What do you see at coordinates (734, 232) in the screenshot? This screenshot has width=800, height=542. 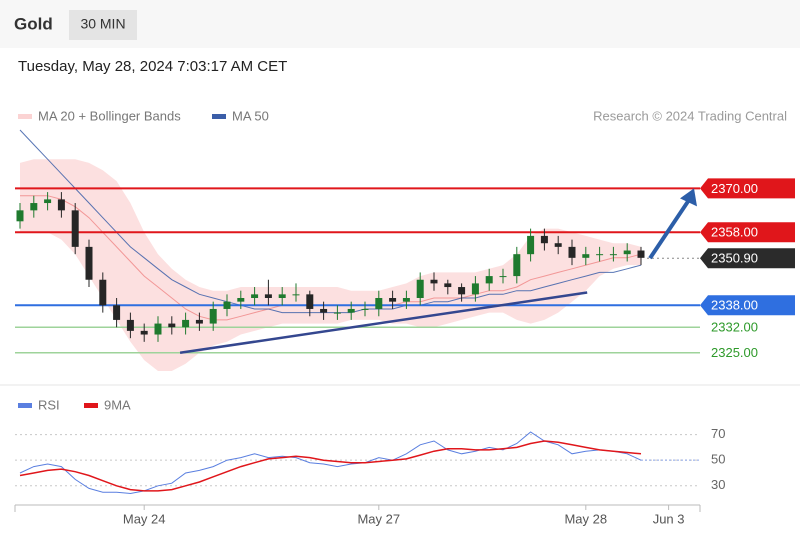 I see `level-label: 2358.00` at bounding box center [734, 232].